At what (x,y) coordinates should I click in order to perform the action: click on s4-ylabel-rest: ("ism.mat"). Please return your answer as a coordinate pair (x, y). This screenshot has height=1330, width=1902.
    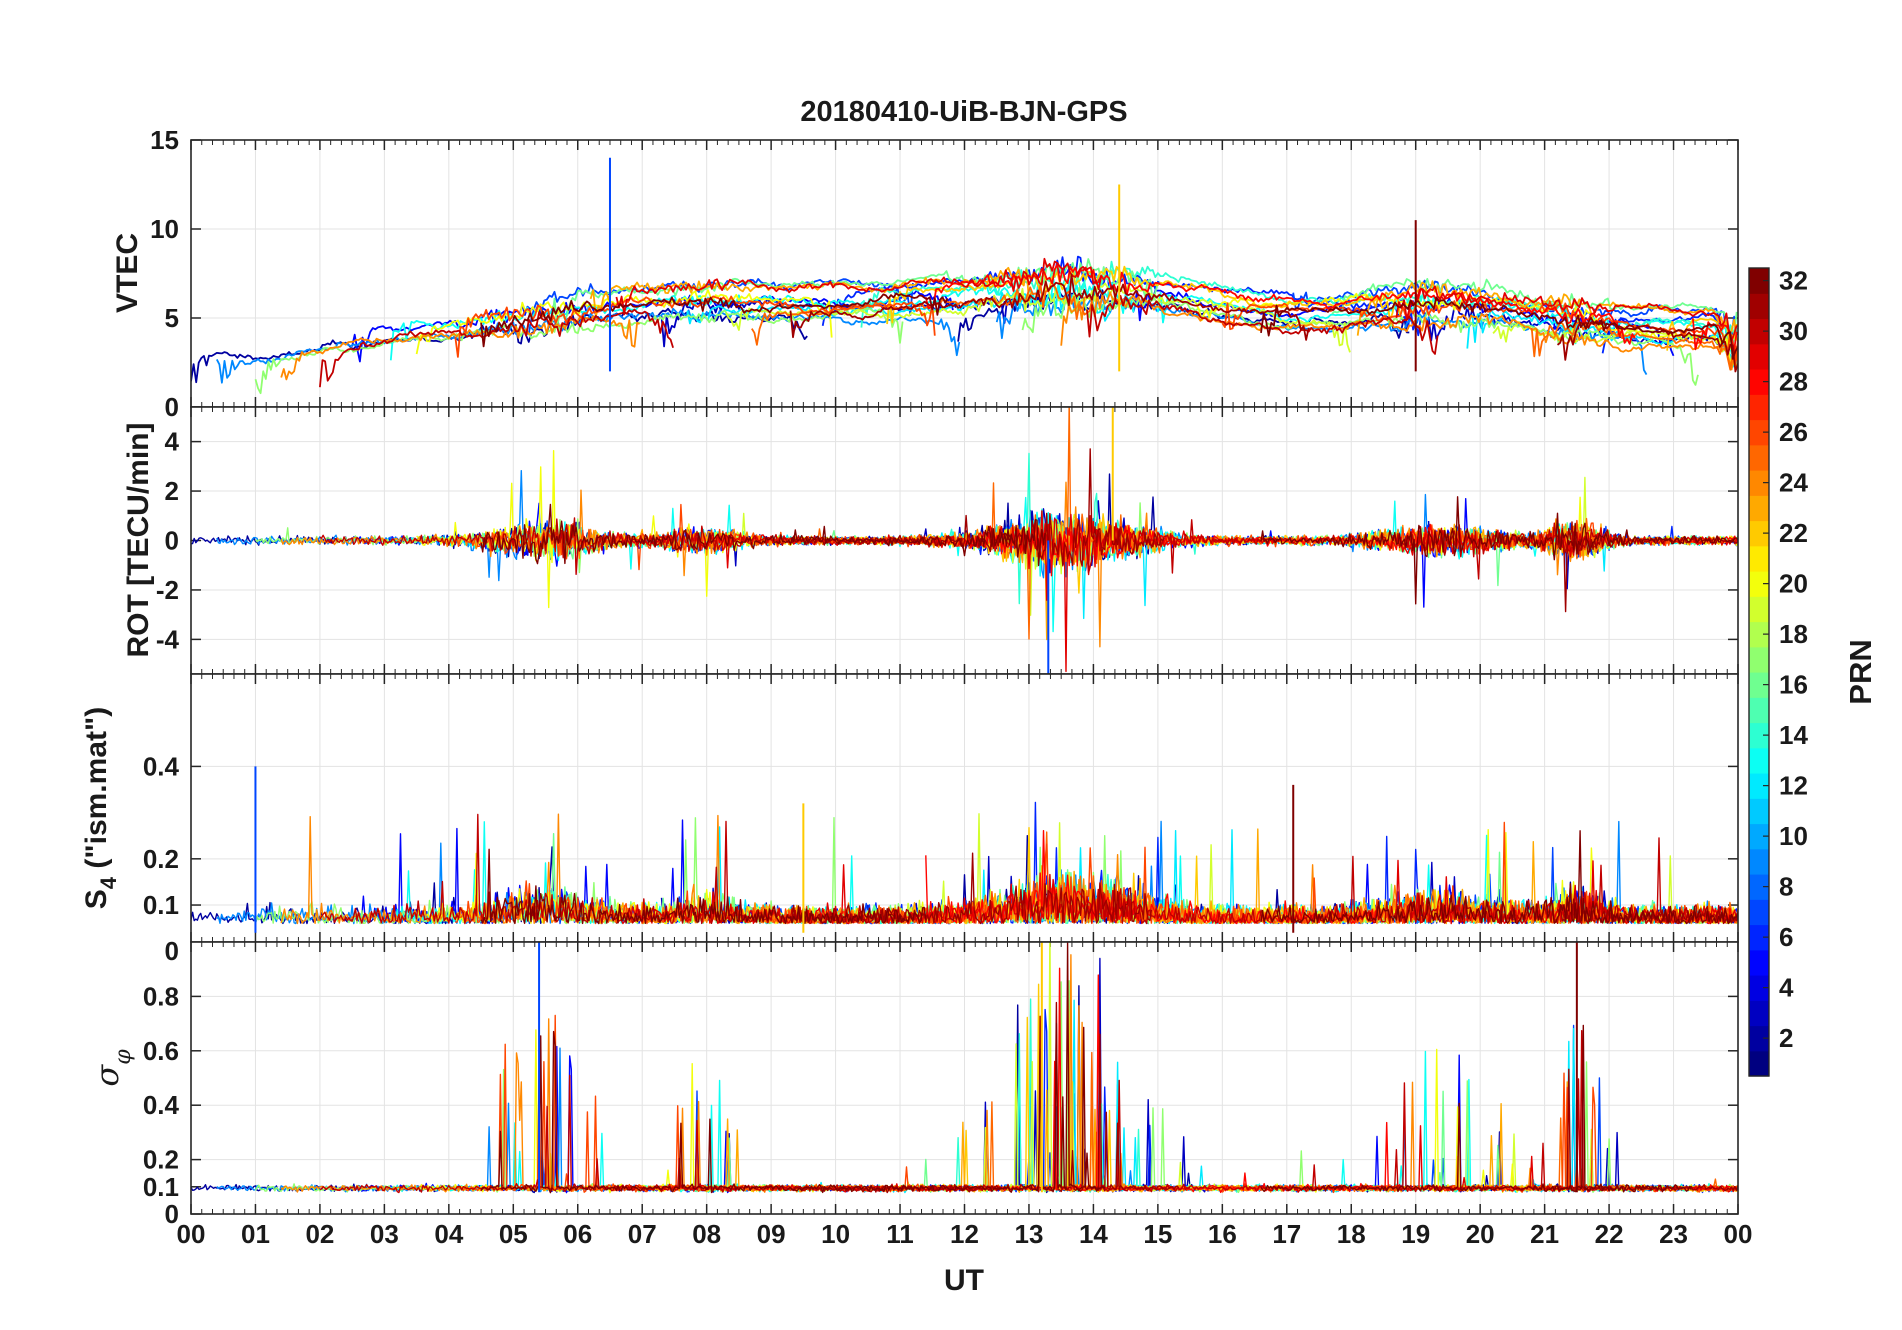
    Looking at the image, I should click on (96, 792).